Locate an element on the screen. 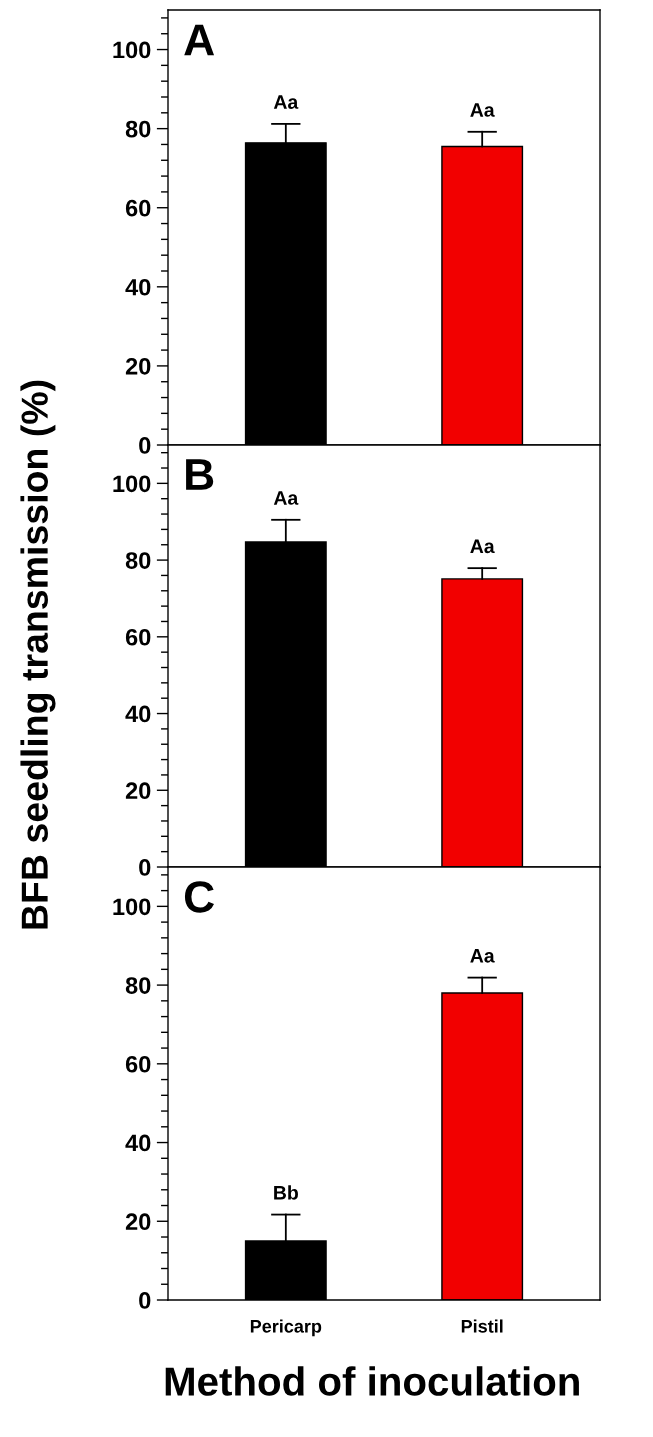  annotation: Bb is located at coordinates (286, 1192).